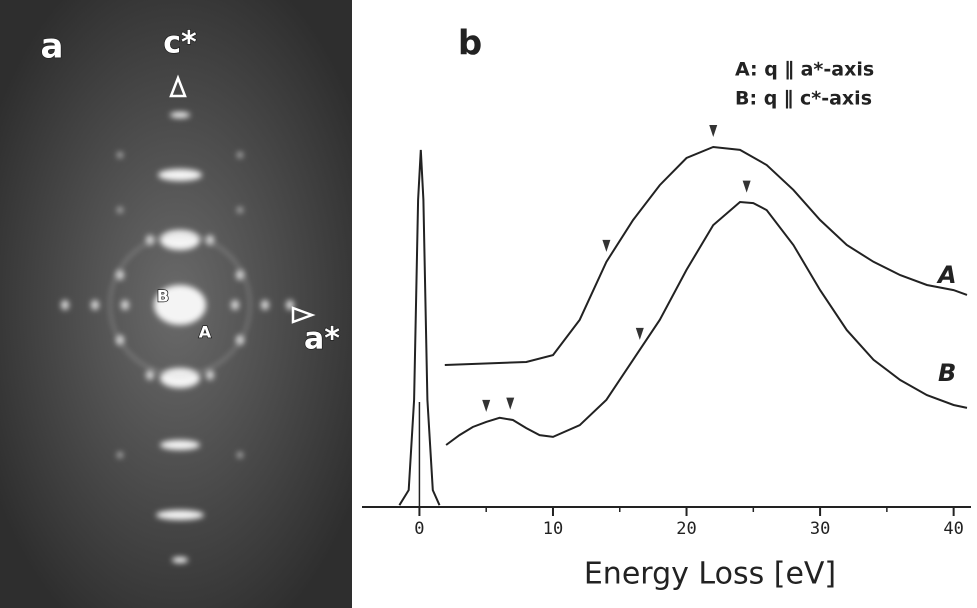 This screenshot has width=977, height=608. What do you see at coordinates (180, 43) in the screenshot?
I see `axis-label: c*` at bounding box center [180, 43].